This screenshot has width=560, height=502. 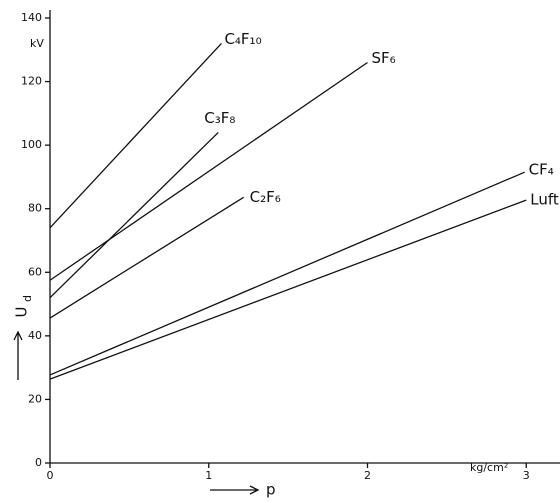 What do you see at coordinates (27, 298) in the screenshot?
I see `y-label-sub: d` at bounding box center [27, 298].